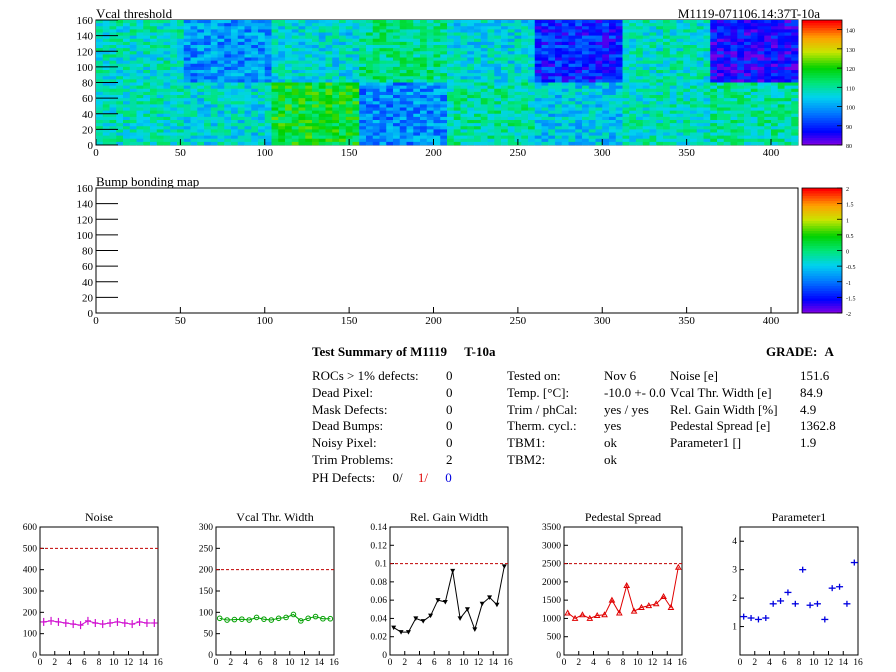 The height and width of the screenshot is (672, 896). What do you see at coordinates (99, 517) in the screenshot?
I see `chart-title-0: Noise` at bounding box center [99, 517].